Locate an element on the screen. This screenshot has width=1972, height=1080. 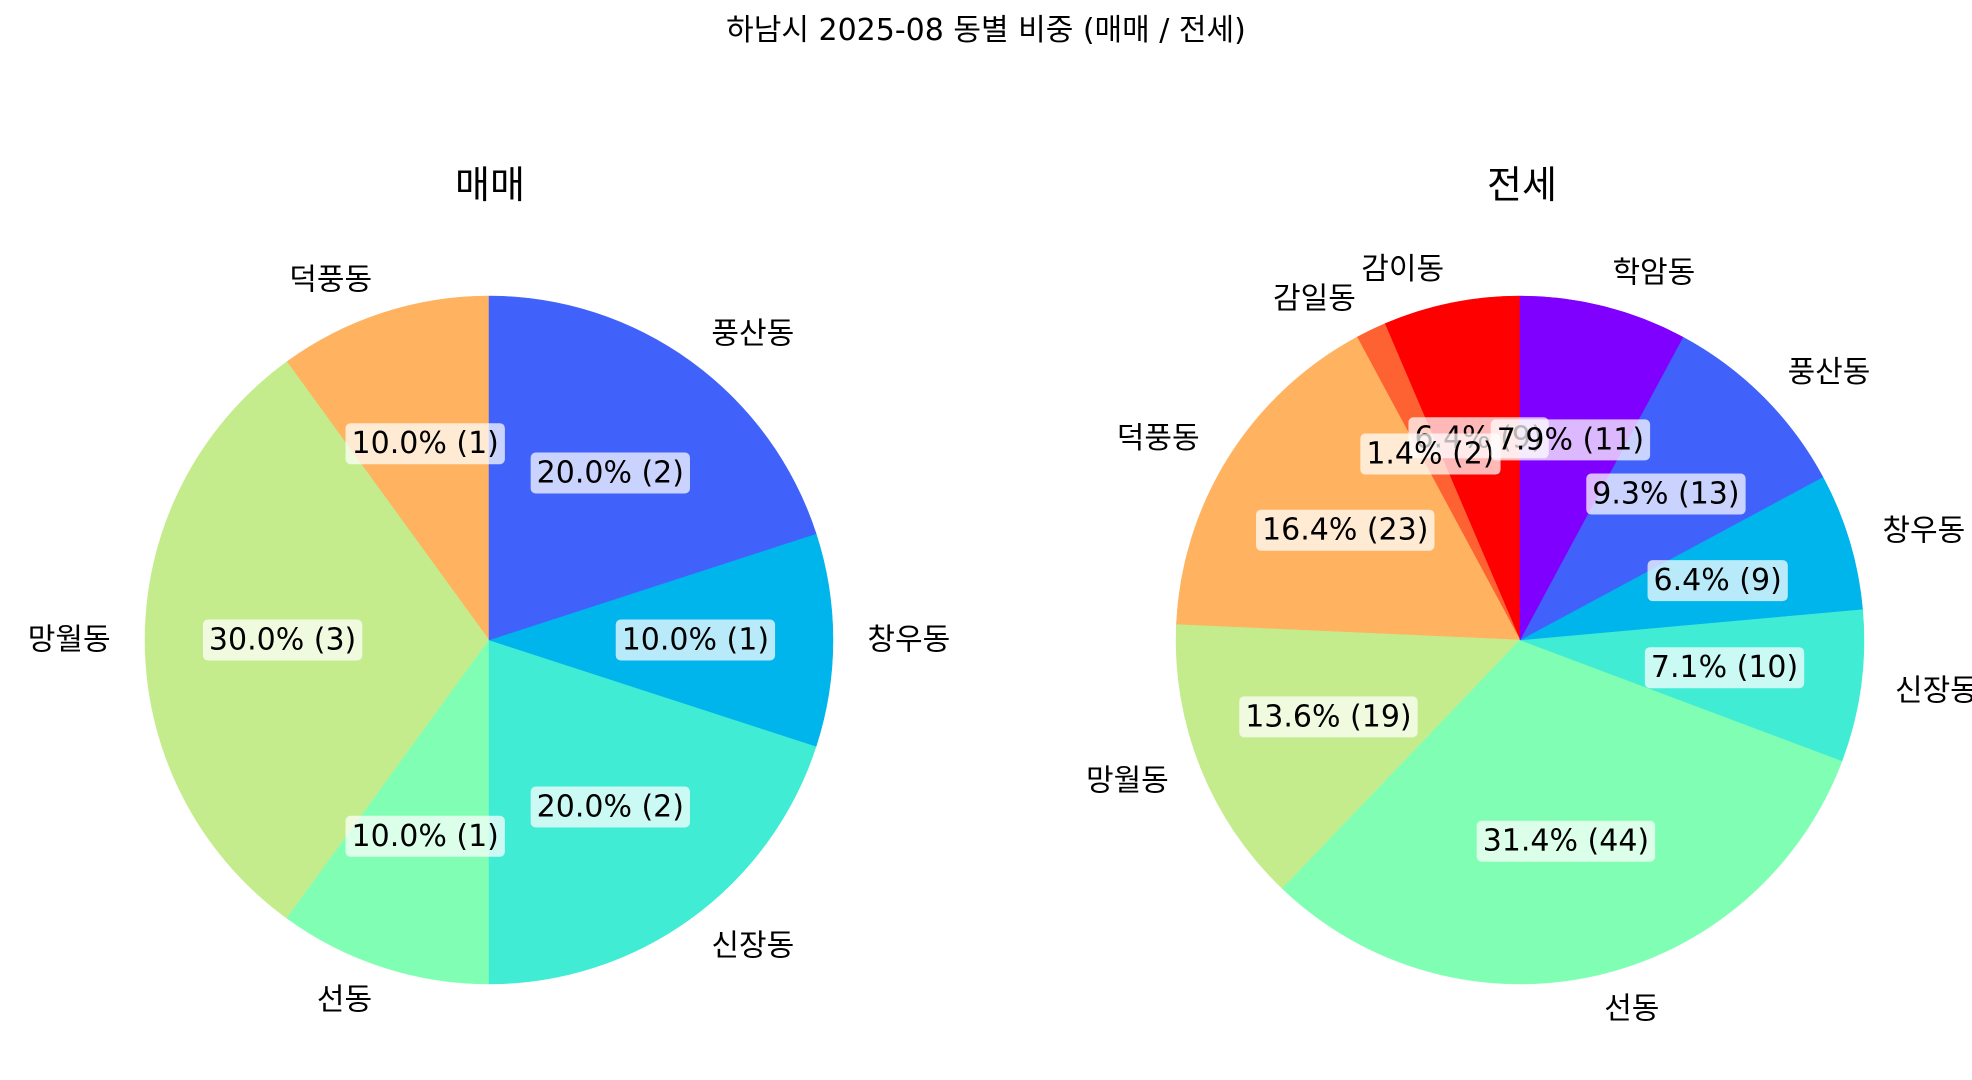
figure-title: 하남시 2025-08 동별 비중 (매매 / 전세) is located at coordinates (986, 30).